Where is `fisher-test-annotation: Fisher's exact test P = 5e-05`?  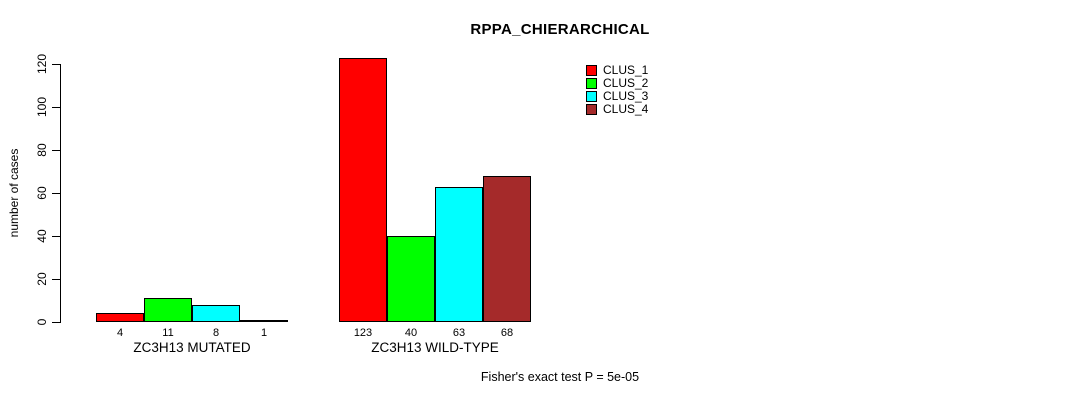 fisher-test-annotation: Fisher's exact test P = 5e-05 is located at coordinates (560, 377).